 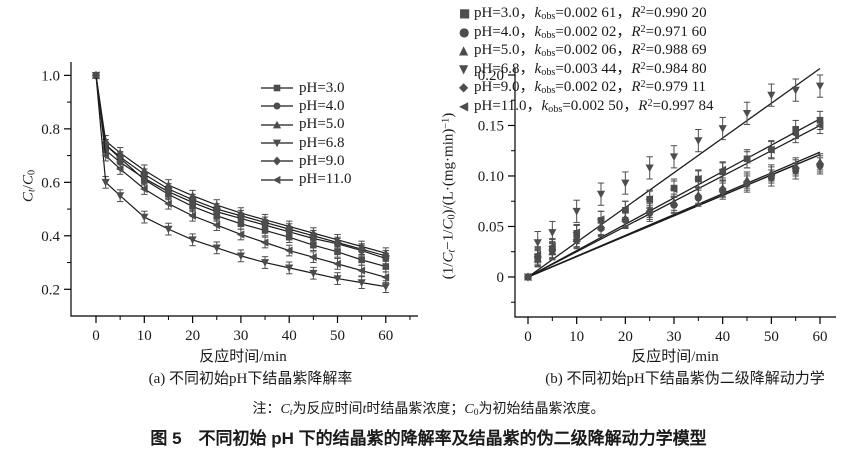 What do you see at coordinates (600, 105) in the screenshot?
I see `text-fragment: =0.002 50，` at bounding box center [600, 105].